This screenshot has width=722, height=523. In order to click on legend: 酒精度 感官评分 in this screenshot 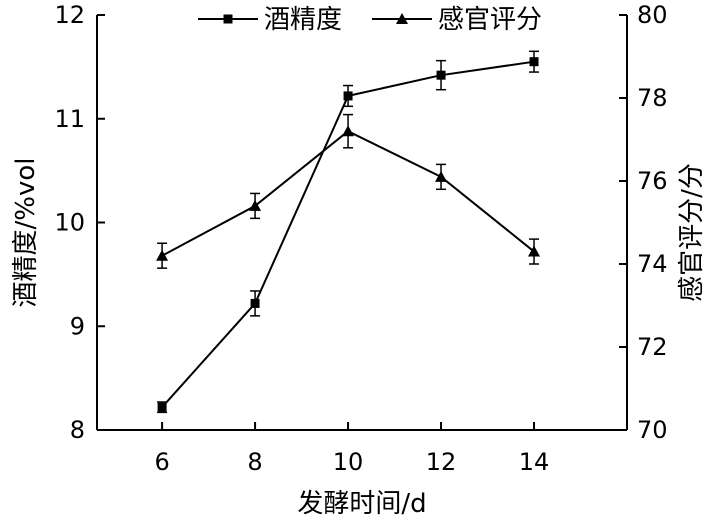, I will do `click(370, 20)`.